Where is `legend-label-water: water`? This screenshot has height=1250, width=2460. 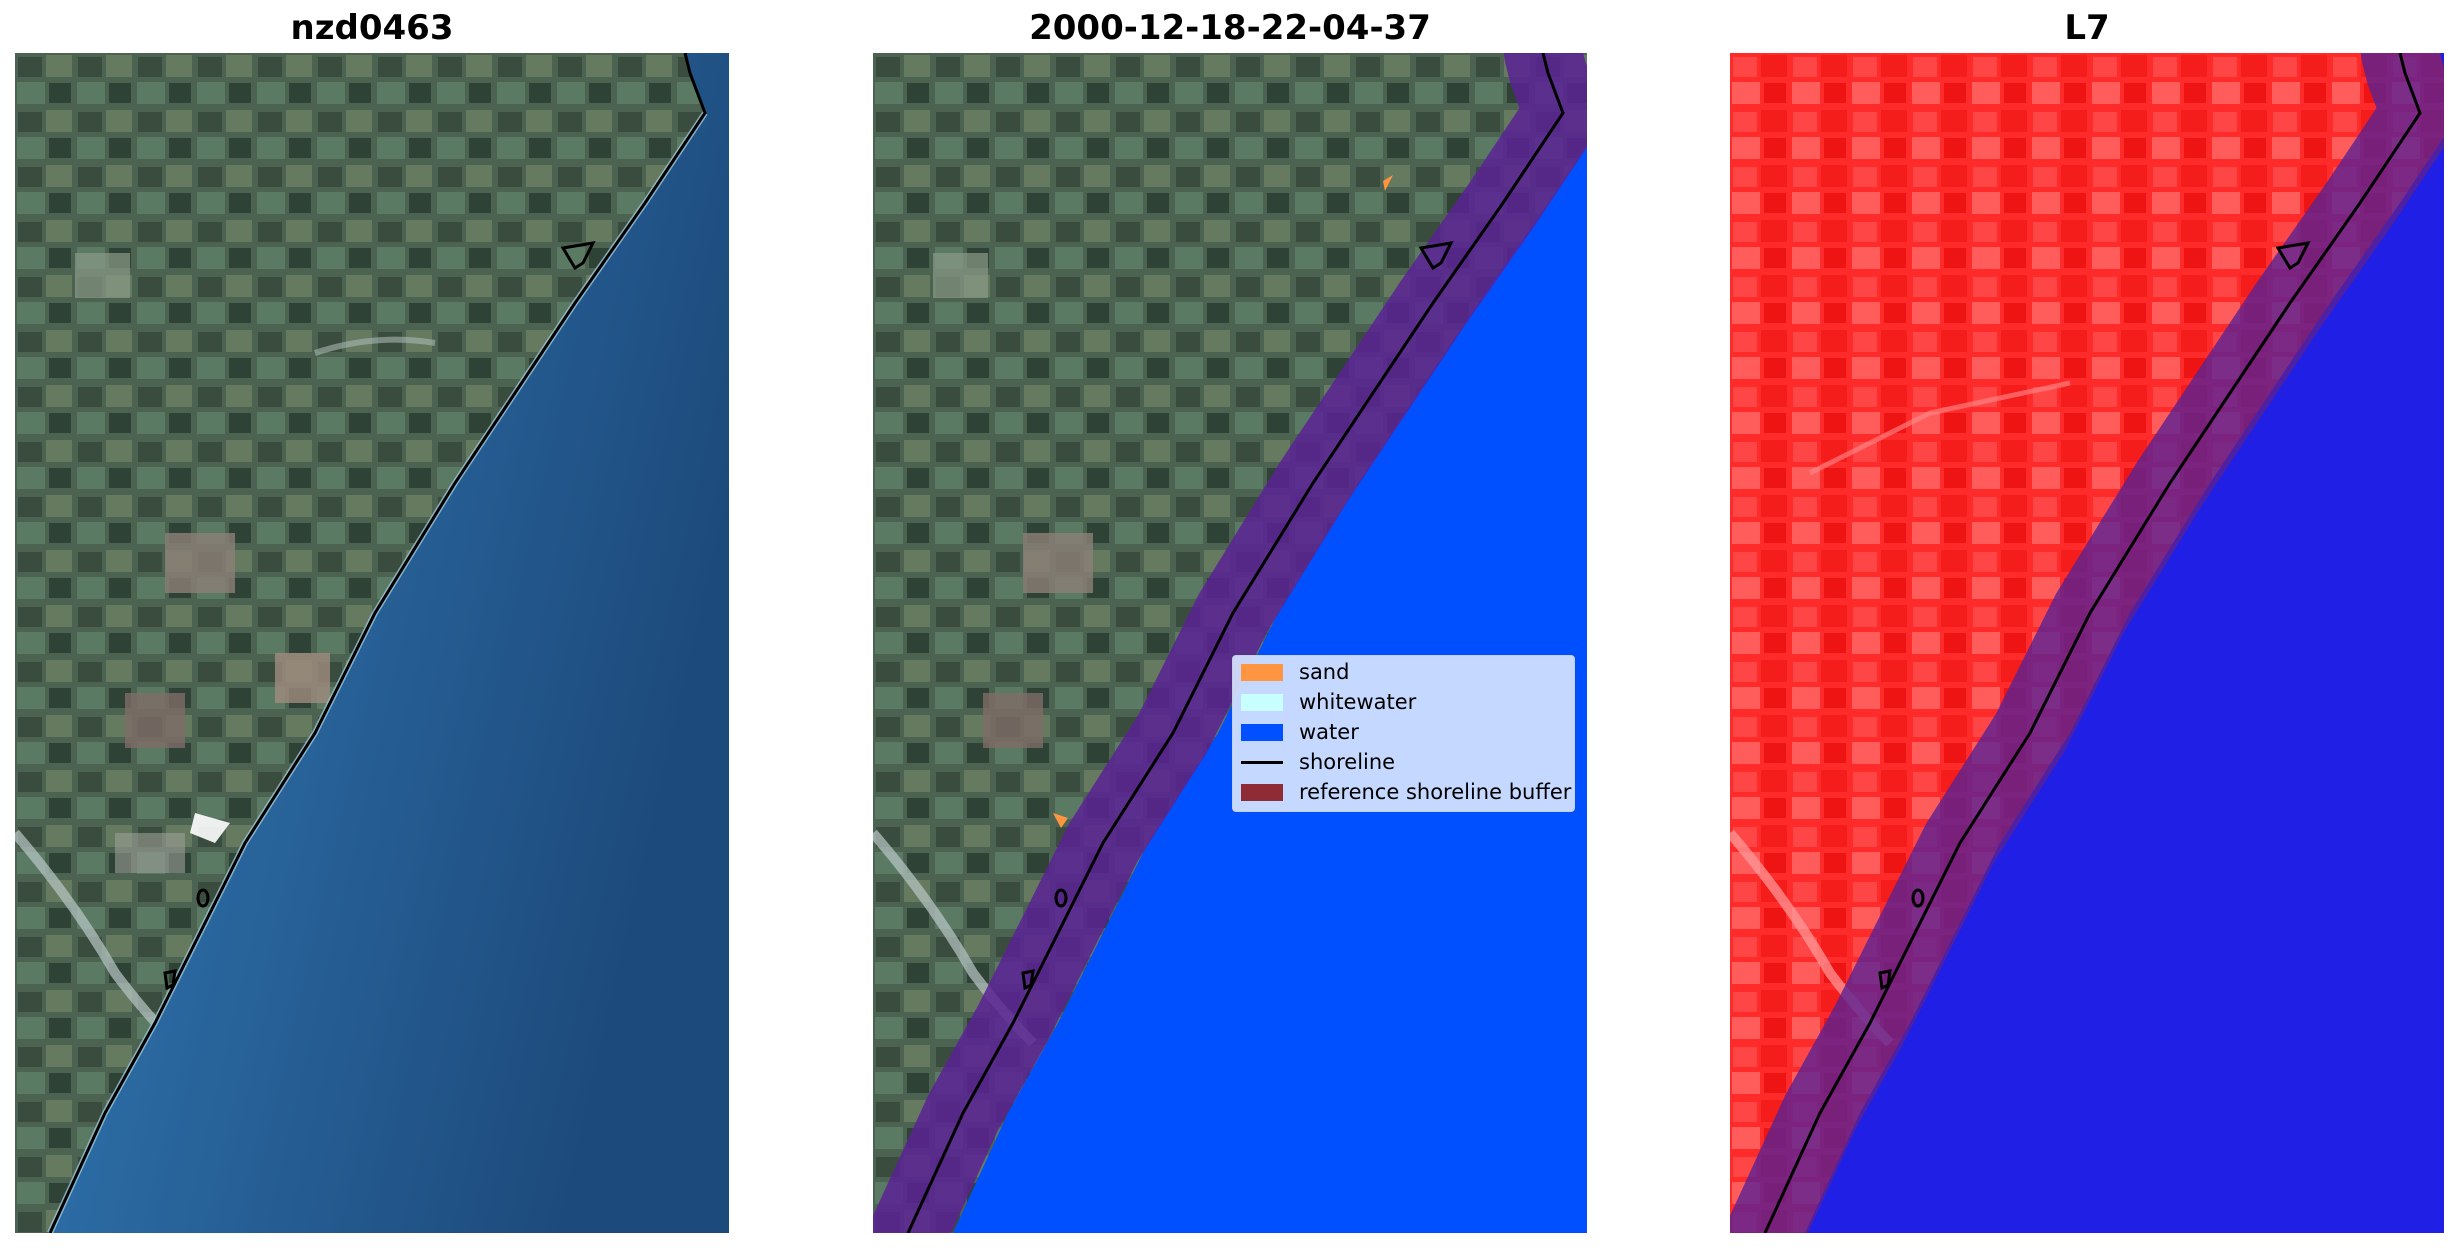 legend-label-water: water is located at coordinates (1329, 732).